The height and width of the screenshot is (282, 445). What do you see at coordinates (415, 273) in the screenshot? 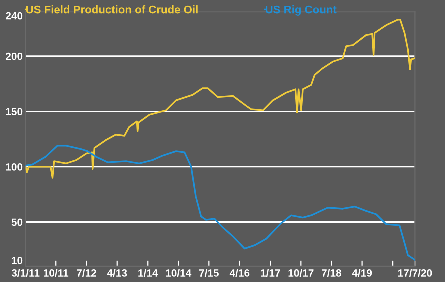
I see `x-tick-label: 17/7/20` at bounding box center [415, 273].